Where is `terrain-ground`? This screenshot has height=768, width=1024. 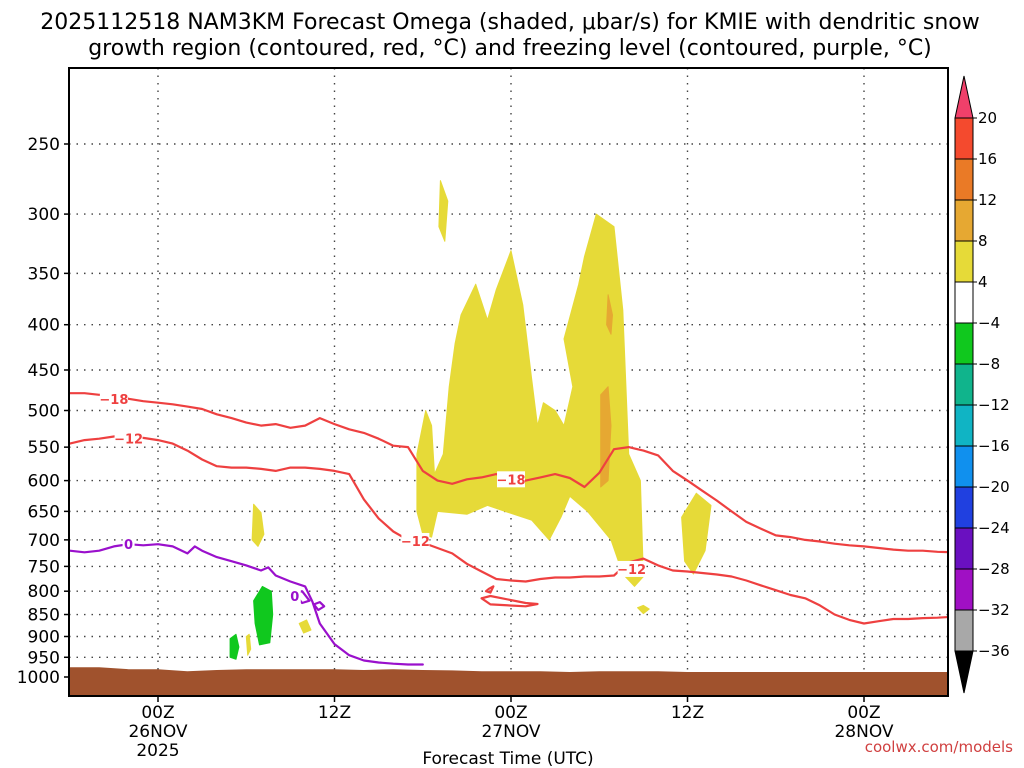 terrain-ground is located at coordinates (508, 681).